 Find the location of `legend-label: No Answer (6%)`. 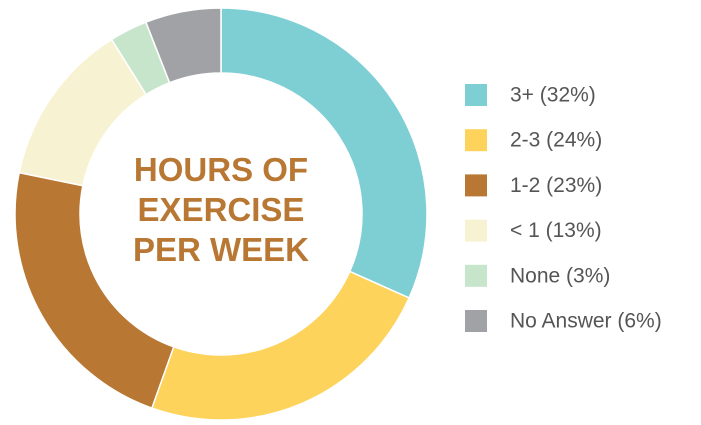

legend-label: No Answer (6%) is located at coordinates (586, 321).